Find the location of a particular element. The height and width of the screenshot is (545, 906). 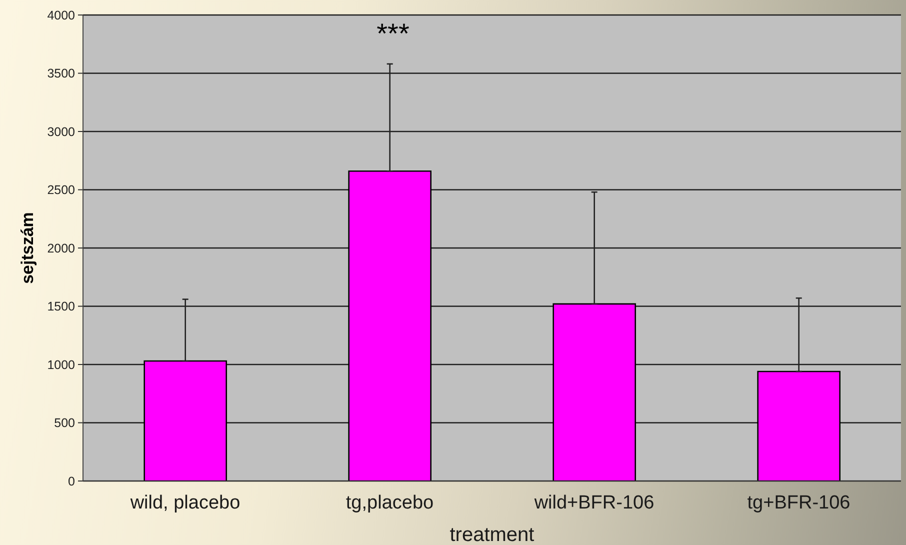

annotation: *** is located at coordinates (393, 33).